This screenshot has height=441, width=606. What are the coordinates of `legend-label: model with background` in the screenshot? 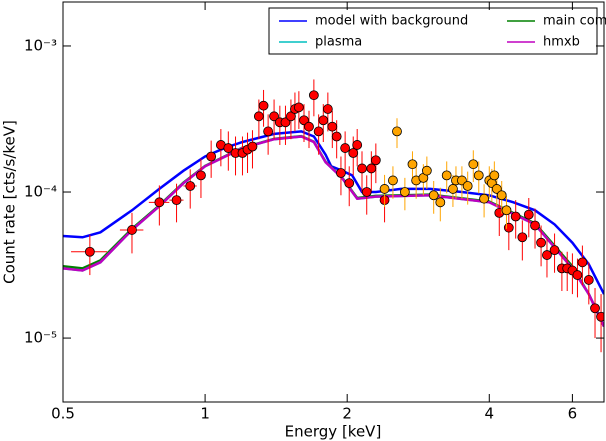 It's located at (391, 21).